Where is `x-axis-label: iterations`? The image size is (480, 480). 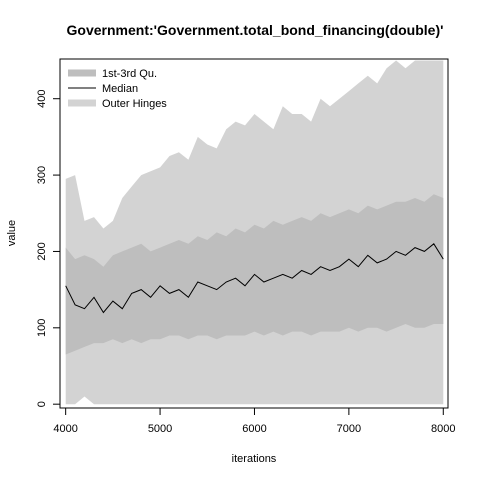
x-axis-label: iterations is located at coordinates (254, 459).